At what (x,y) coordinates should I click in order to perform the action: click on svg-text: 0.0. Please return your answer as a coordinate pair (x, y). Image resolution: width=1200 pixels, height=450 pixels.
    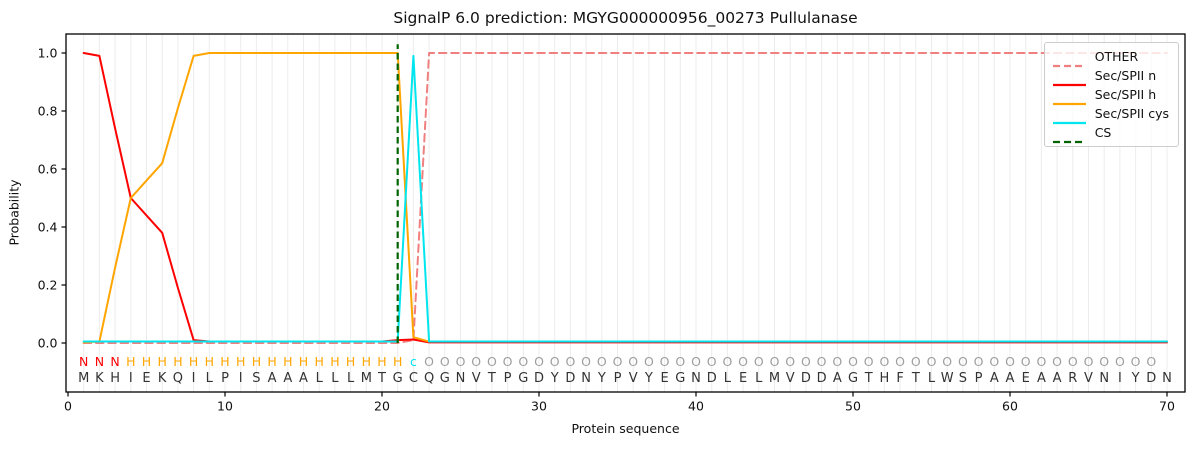
    Looking at the image, I should click on (48, 342).